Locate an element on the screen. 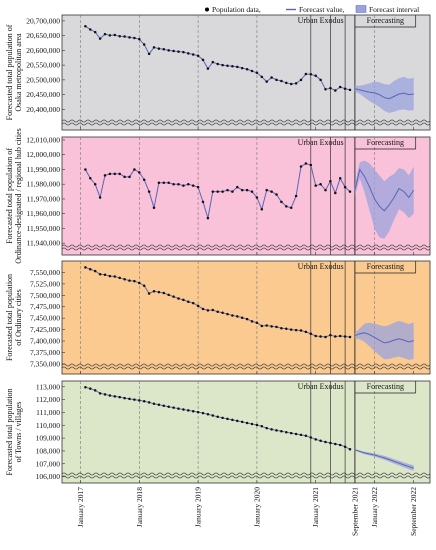 This screenshot has width=436, height=550. y-tick-label: 108,000 is located at coordinates (48, 450).